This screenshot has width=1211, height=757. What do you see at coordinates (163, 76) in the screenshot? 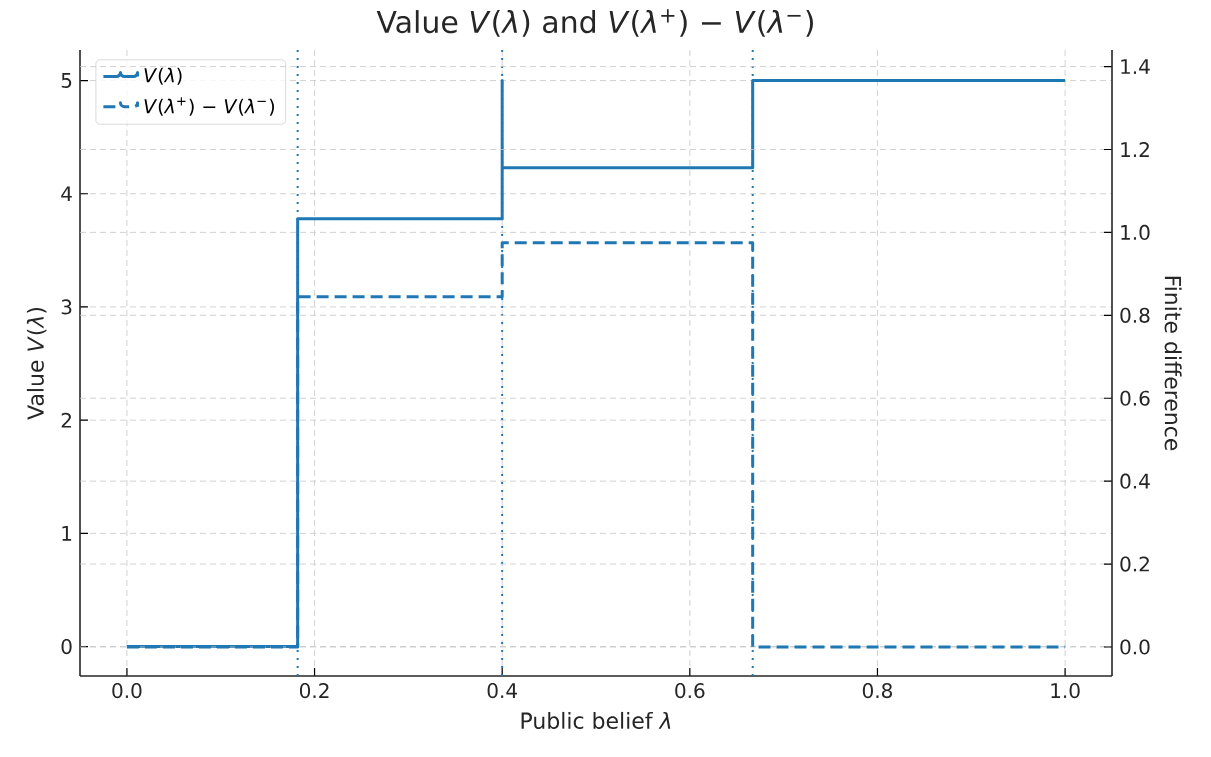
I see `legend-label: V(λ)` at bounding box center [163, 76].